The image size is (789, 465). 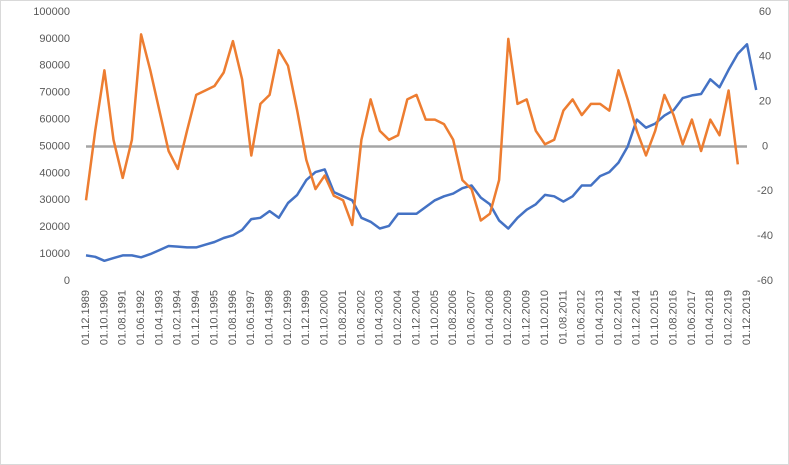 What do you see at coordinates (54, 93) in the screenshot?
I see `y-tick-label: 70000` at bounding box center [54, 93].